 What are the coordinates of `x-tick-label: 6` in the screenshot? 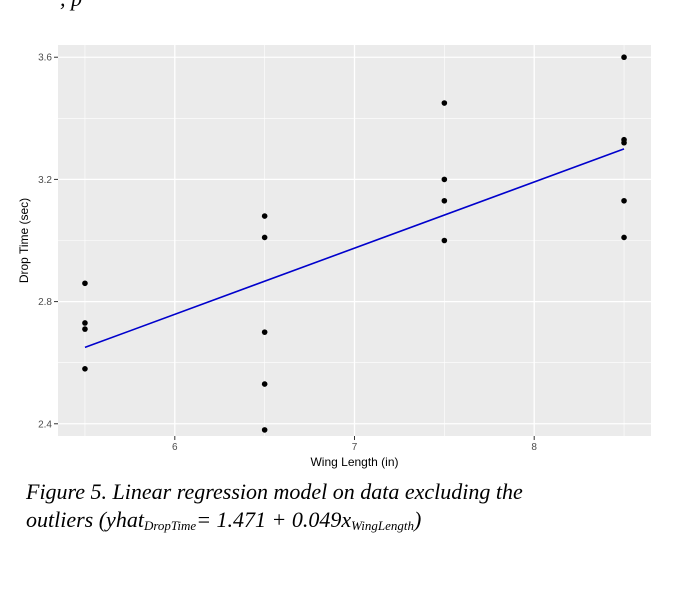 It's located at (175, 447).